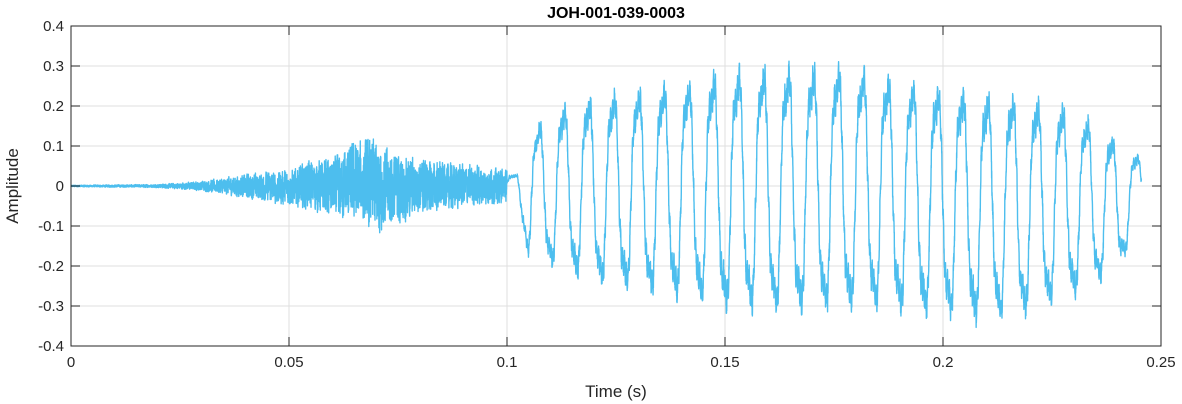 The height and width of the screenshot is (404, 1182). Describe the element at coordinates (53, 66) in the screenshot. I see `y-tick-label: 0.3` at that location.